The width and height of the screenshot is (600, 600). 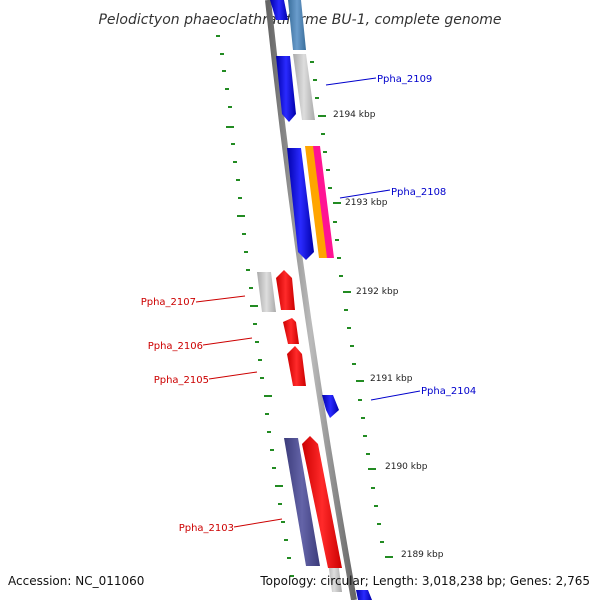 I want to click on gene-label-Ppha_2104: Ppha_2104, so click(x=448, y=391).